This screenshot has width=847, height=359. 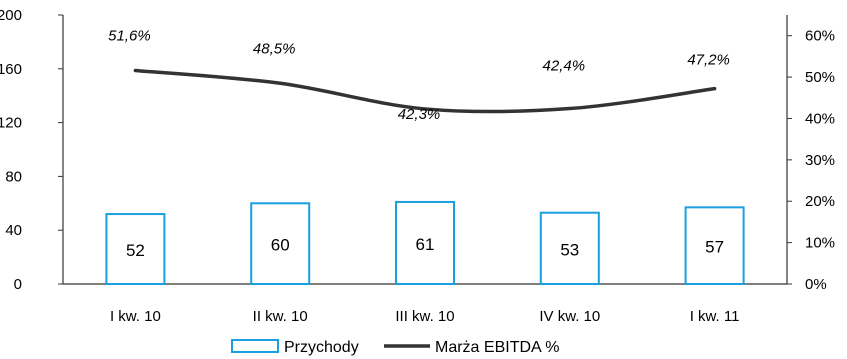 I want to click on left-tick-label: 0, so click(x=18, y=284).